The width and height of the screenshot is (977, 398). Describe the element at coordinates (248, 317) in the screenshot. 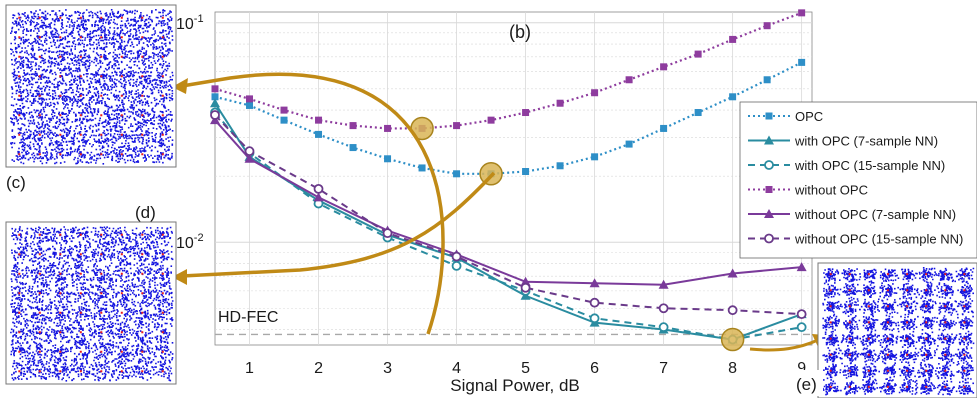

I see `hd-fec-label: HD-FEC` at that location.